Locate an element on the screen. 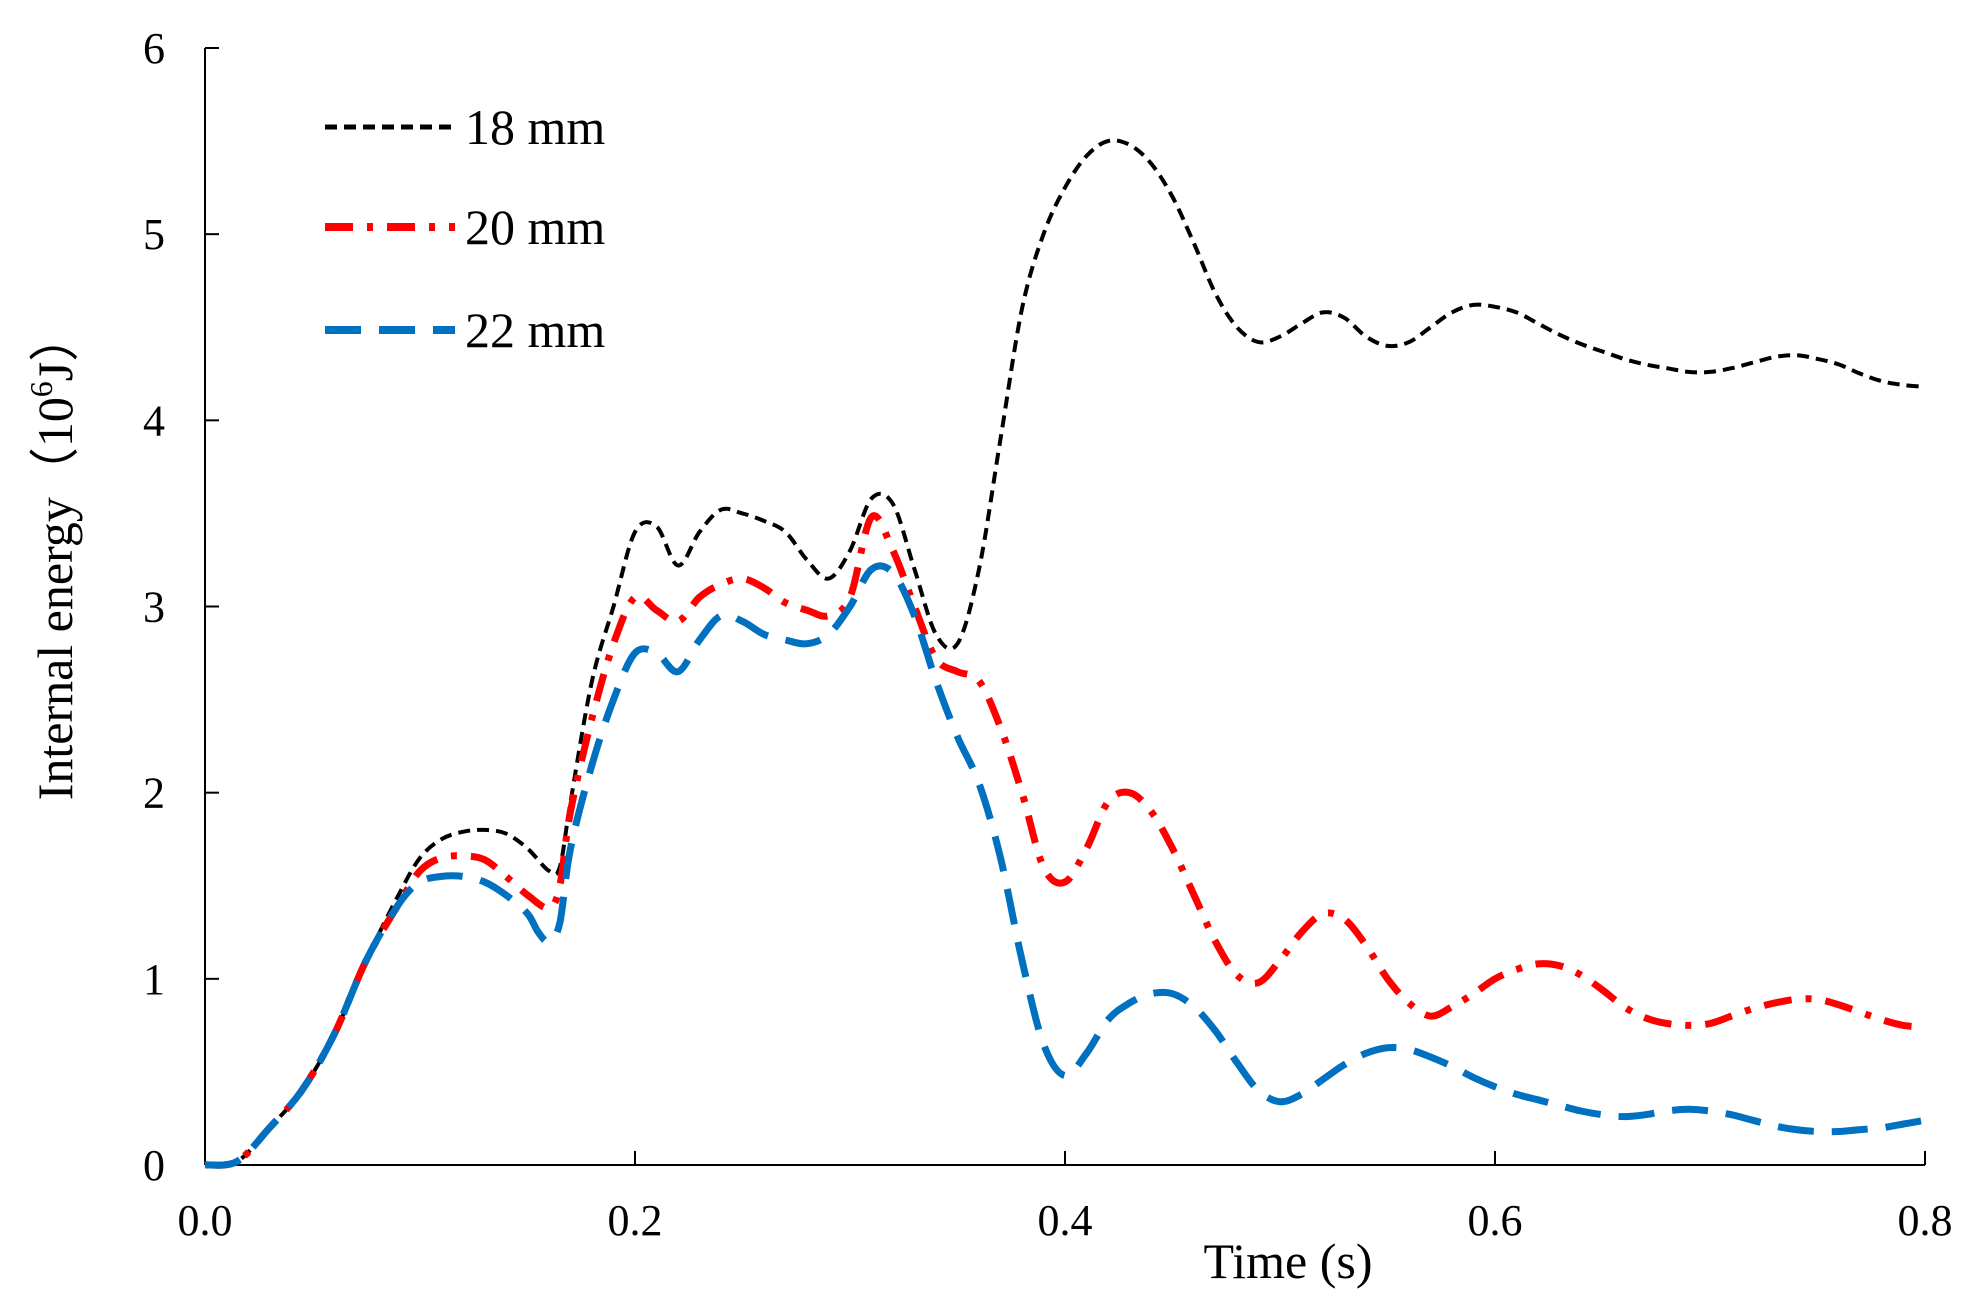 This screenshot has height=1315, width=1967. y-tick-label: 4 is located at coordinates (154, 420).